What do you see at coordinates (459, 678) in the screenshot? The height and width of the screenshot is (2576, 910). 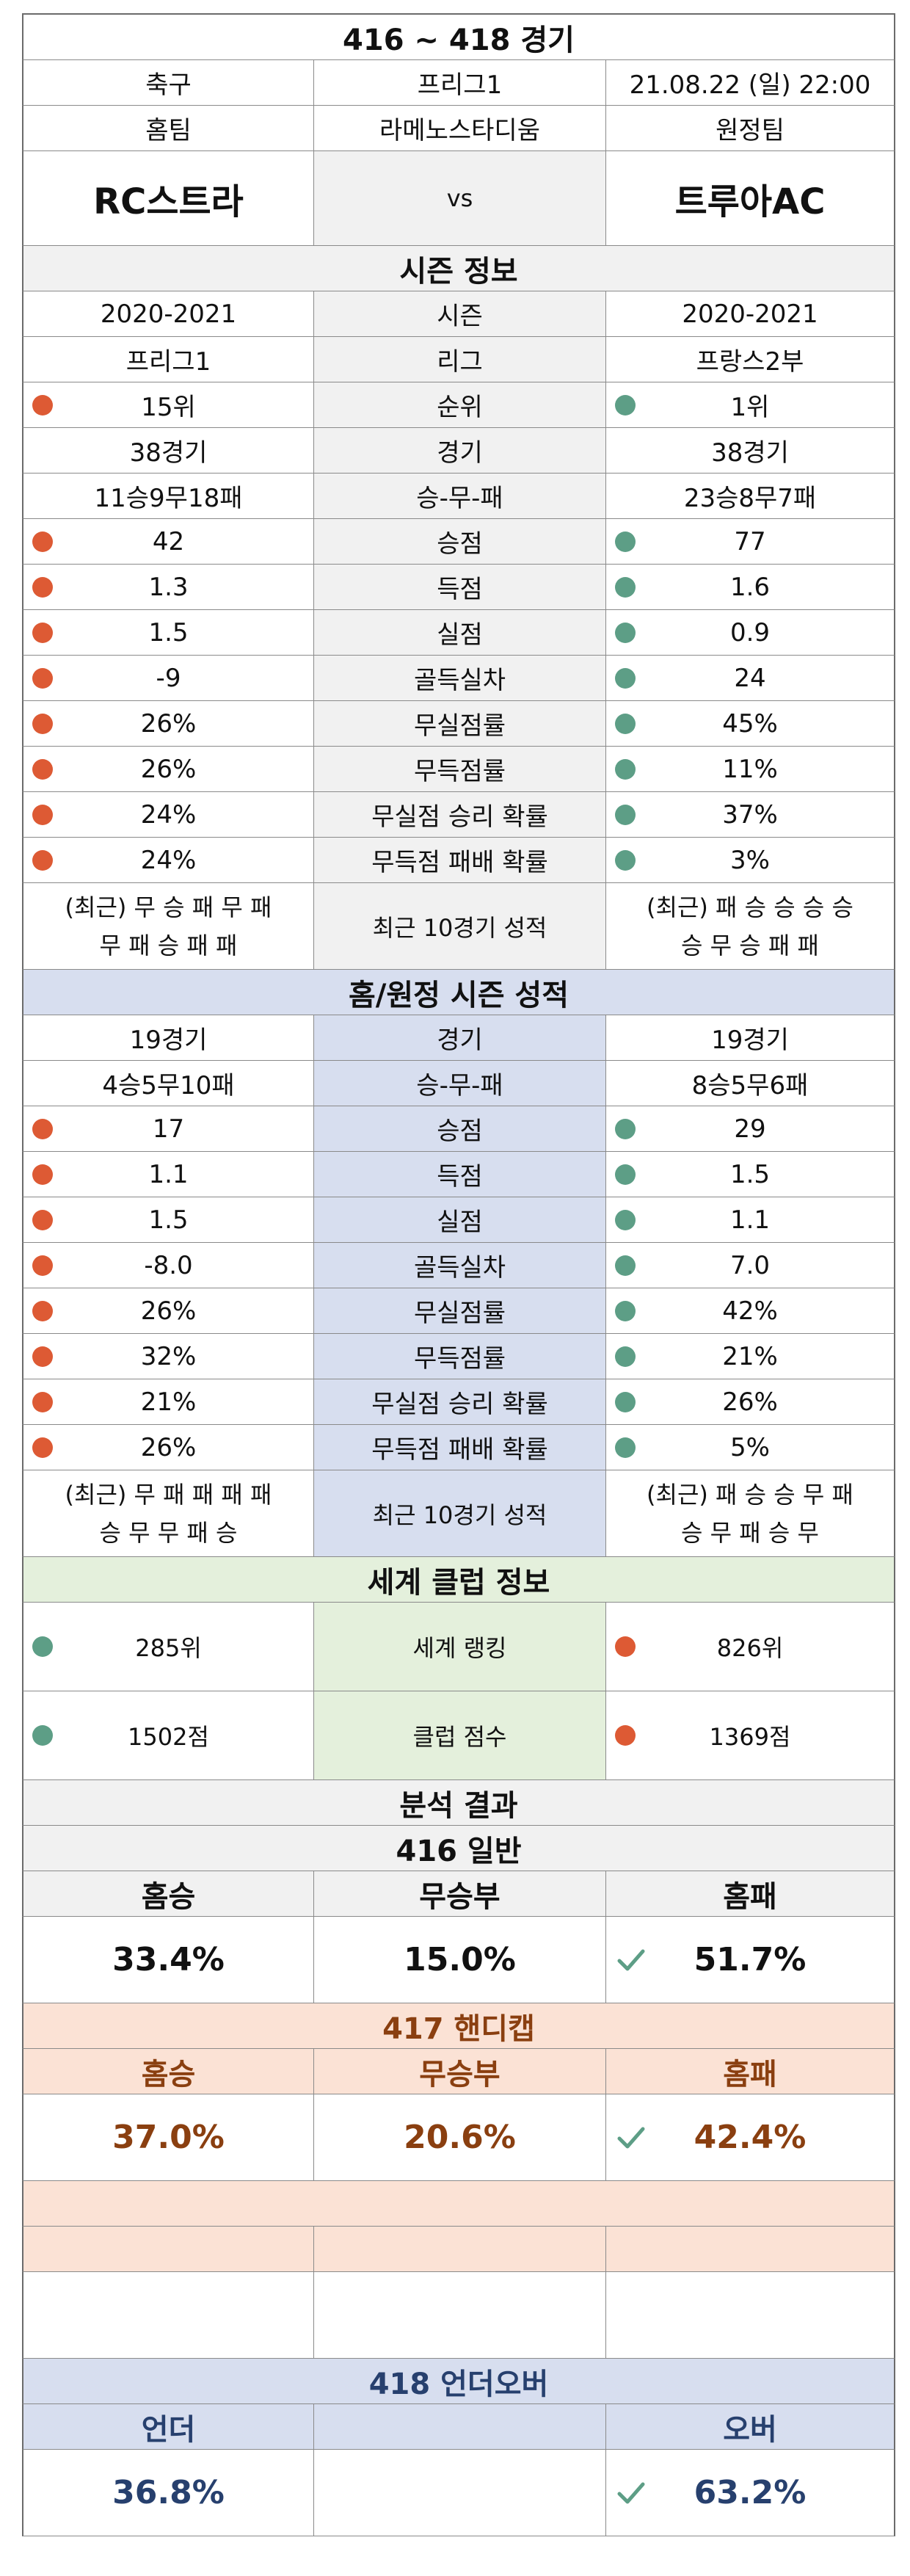 I see `stat-label: 골득실차` at bounding box center [459, 678].